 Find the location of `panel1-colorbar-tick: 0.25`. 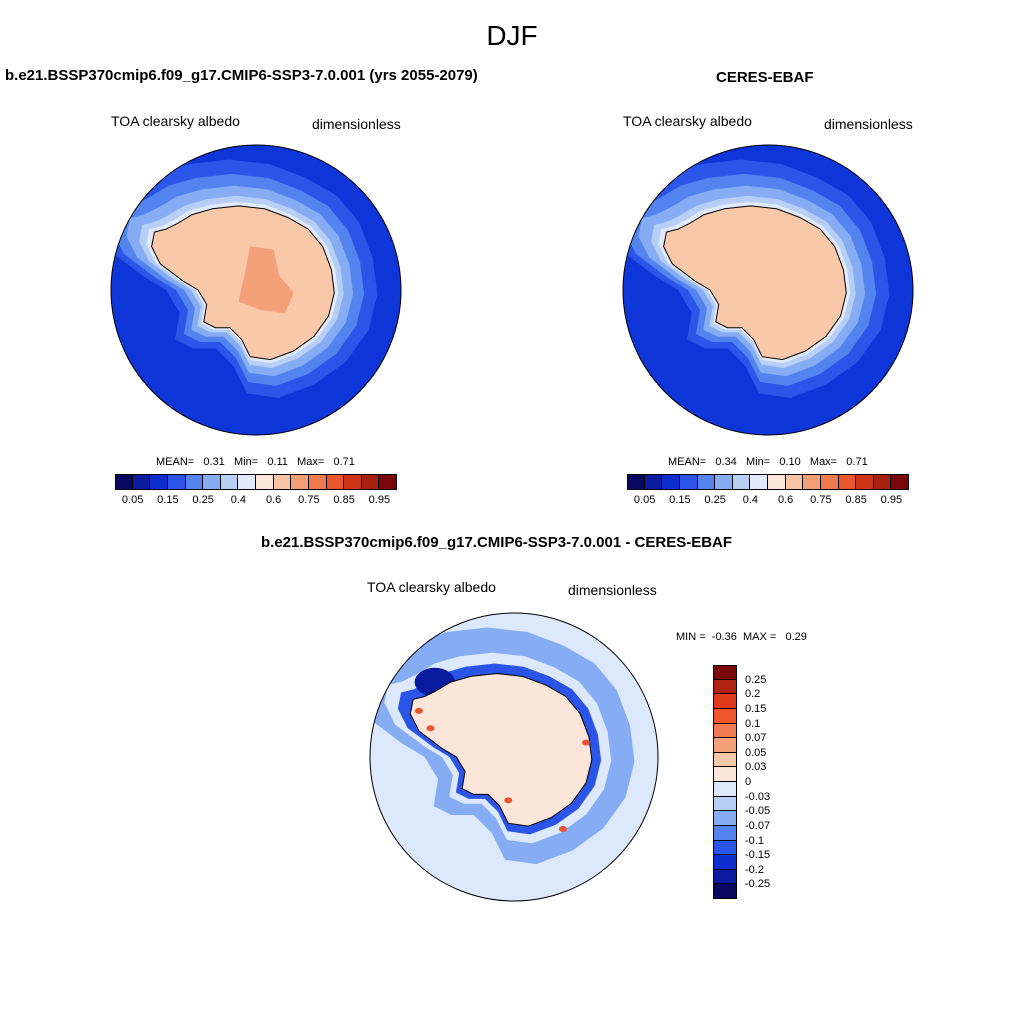

panel1-colorbar-tick: 0.25 is located at coordinates (203, 500).